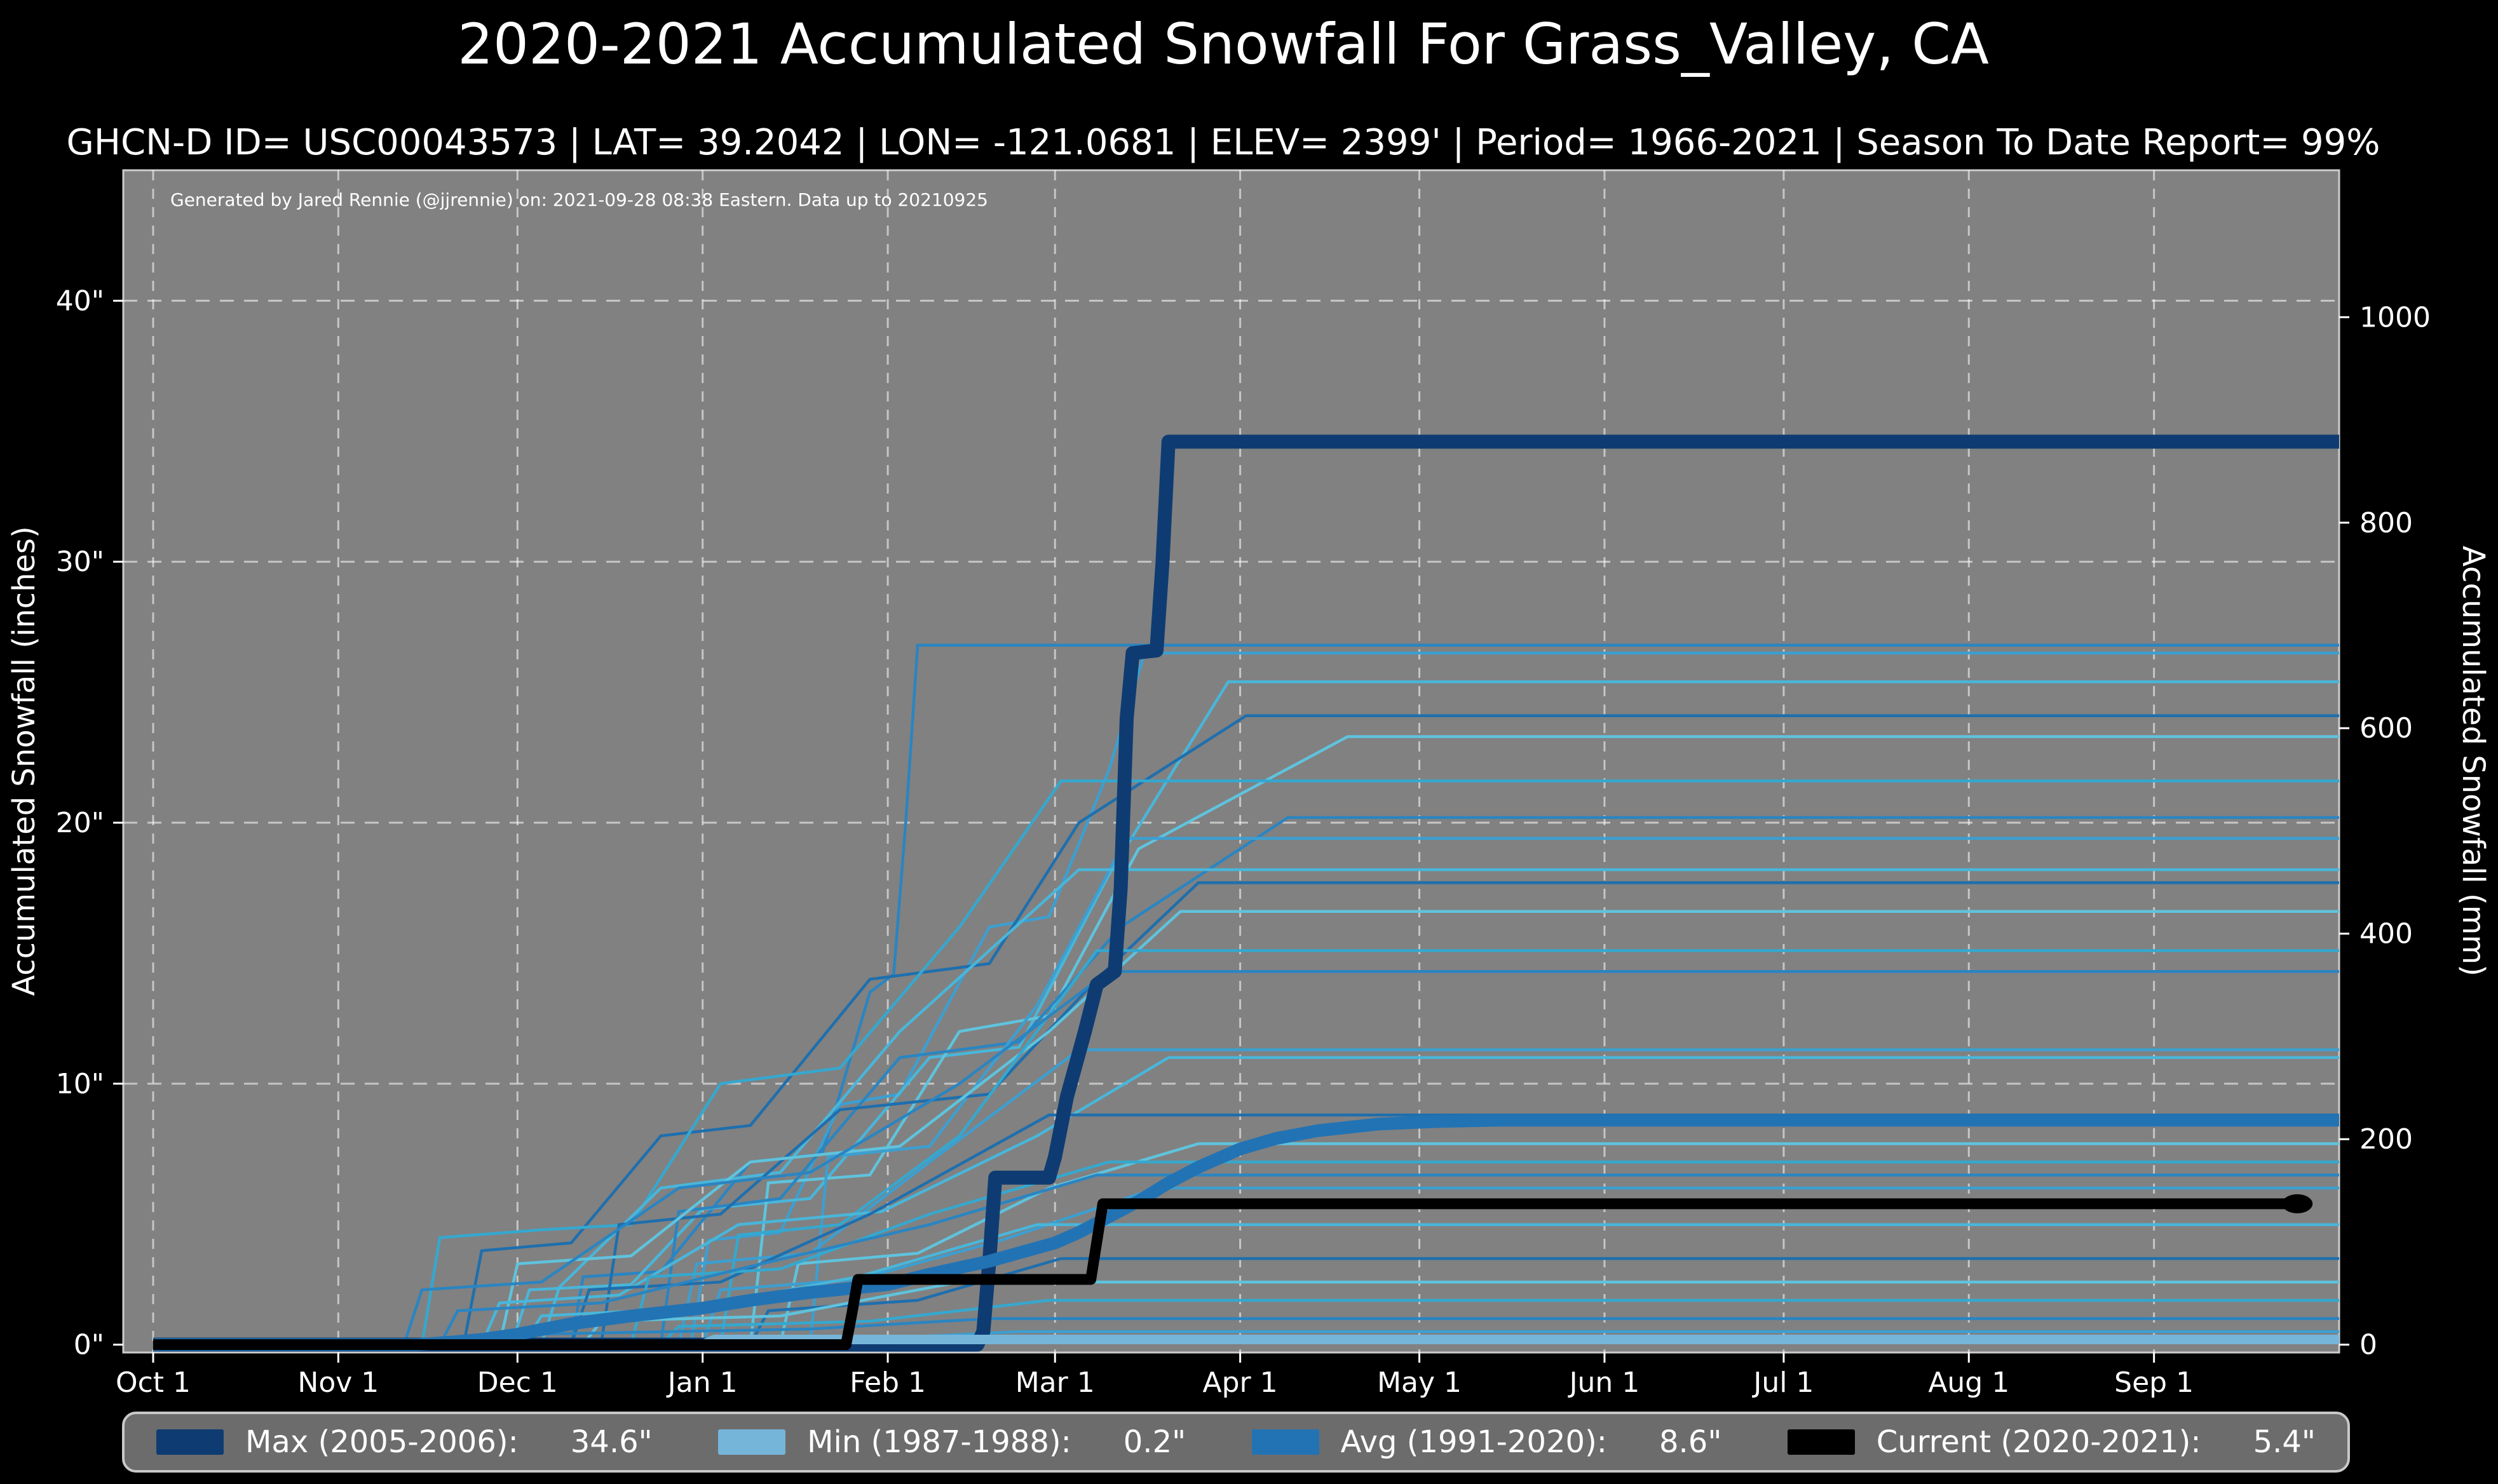 The image size is (2498, 1484). What do you see at coordinates (80, 562) in the screenshot?
I see `y-left-tick-label: 30"` at bounding box center [80, 562].